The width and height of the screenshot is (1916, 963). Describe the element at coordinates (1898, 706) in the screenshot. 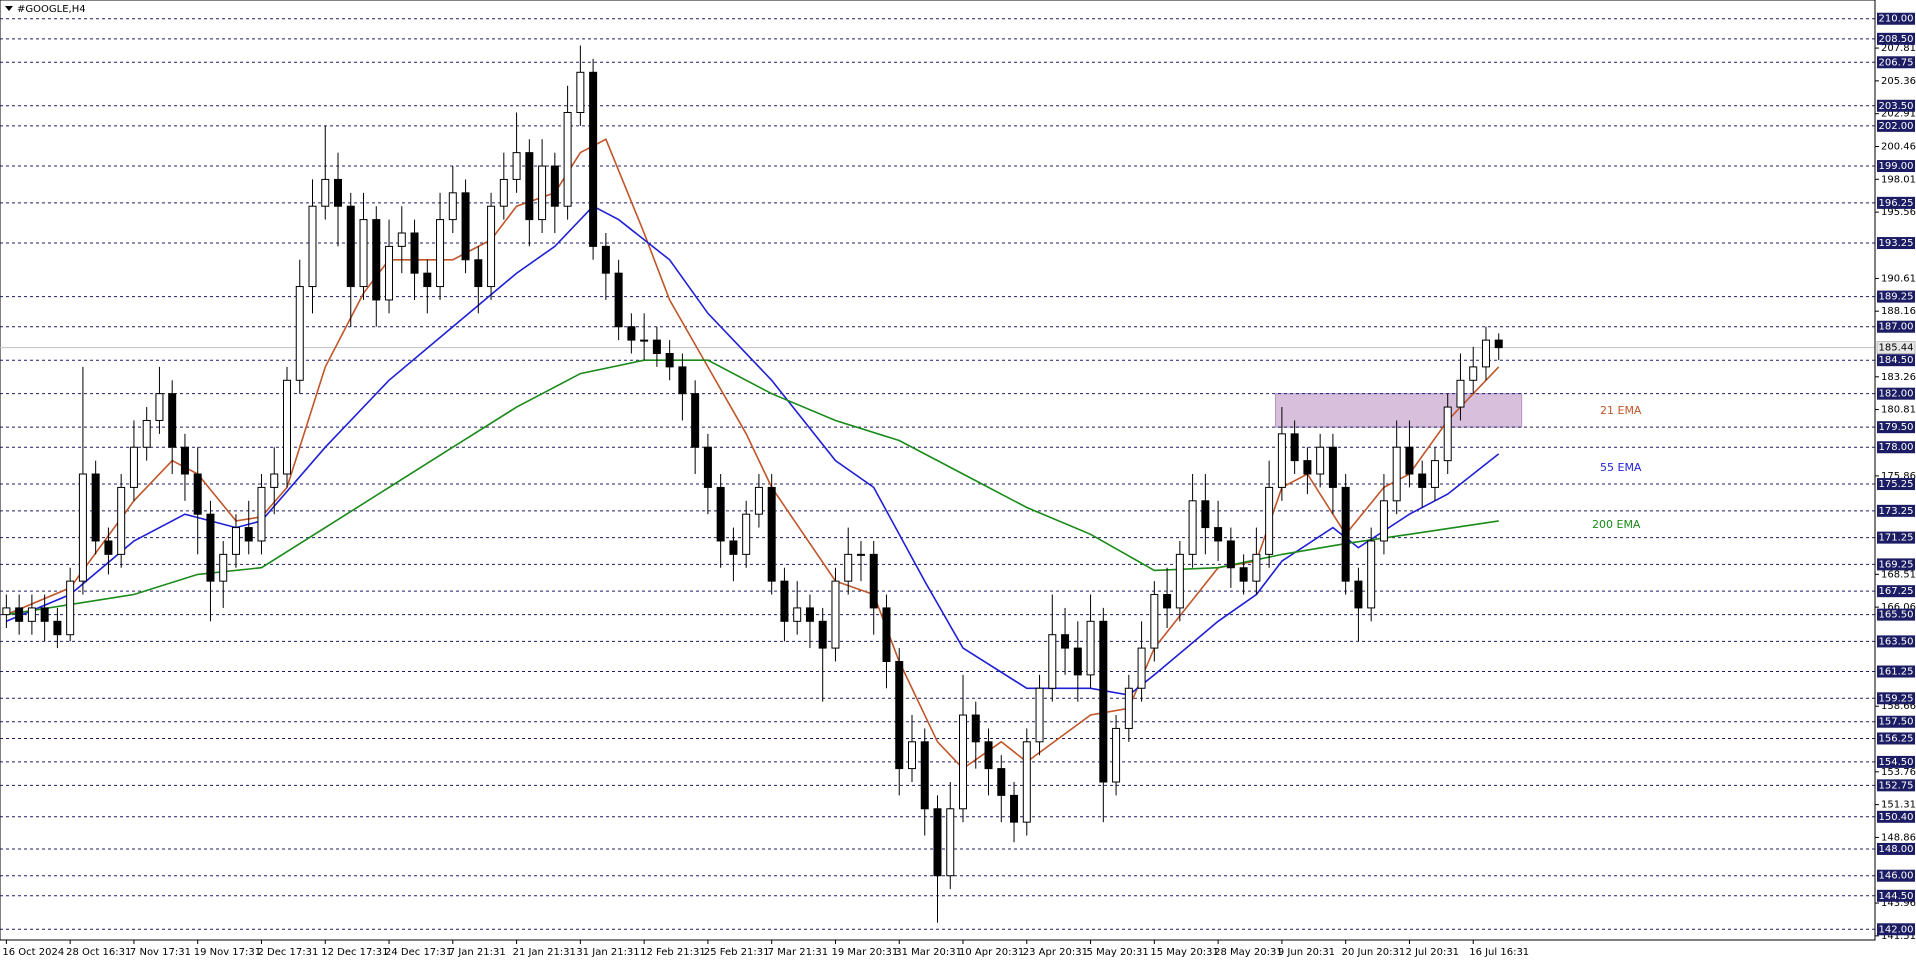

I see `y-tick-label: 158.66` at that location.